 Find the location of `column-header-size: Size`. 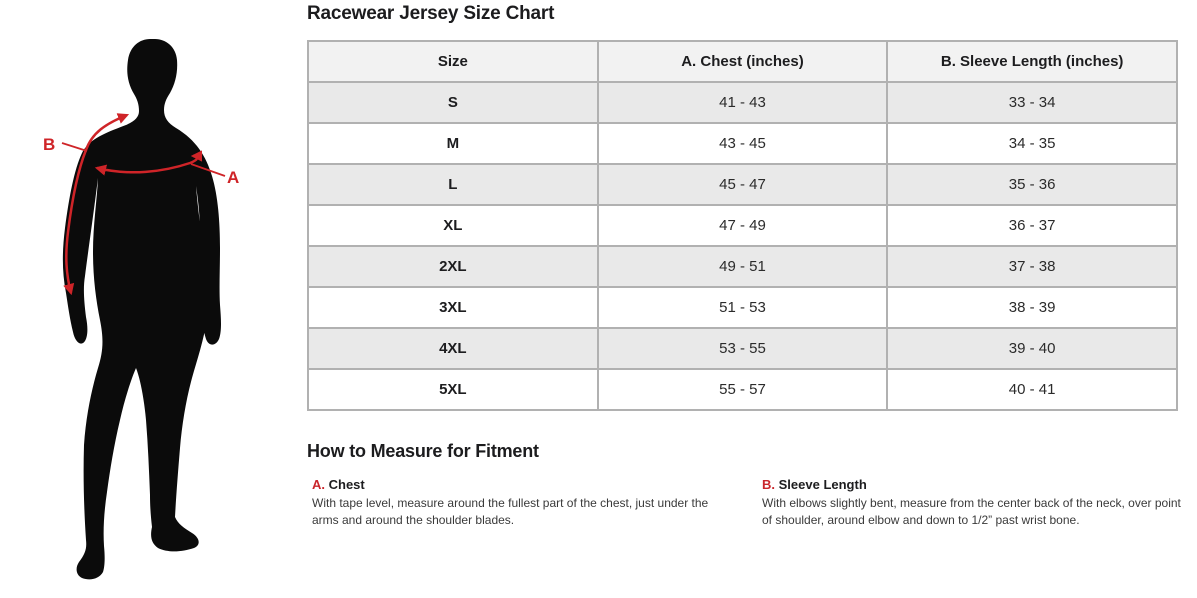

column-header-size: Size is located at coordinates (453, 61).